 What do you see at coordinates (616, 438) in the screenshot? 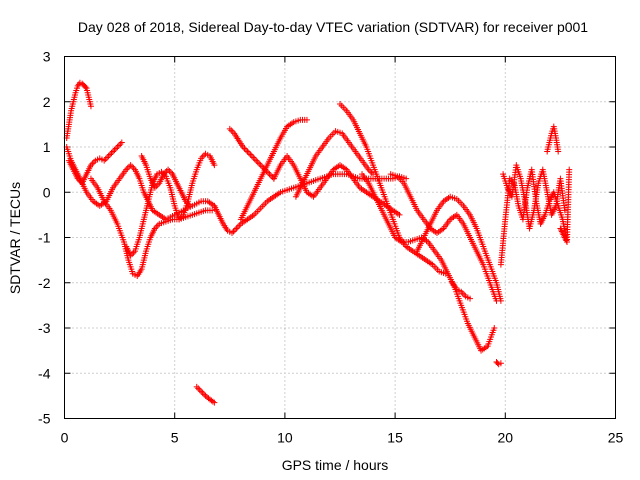
I see `x-tick-label: 25` at bounding box center [616, 438].